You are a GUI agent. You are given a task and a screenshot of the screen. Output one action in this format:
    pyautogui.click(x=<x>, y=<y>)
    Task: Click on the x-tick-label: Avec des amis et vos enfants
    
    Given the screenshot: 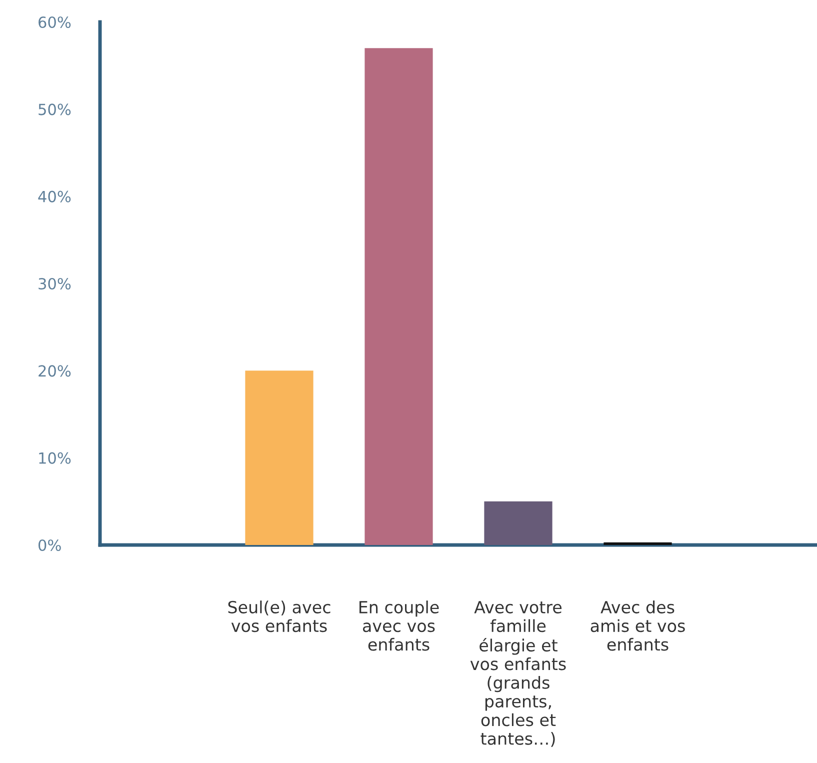 What is the action you would take?
    pyautogui.click(x=637, y=625)
    